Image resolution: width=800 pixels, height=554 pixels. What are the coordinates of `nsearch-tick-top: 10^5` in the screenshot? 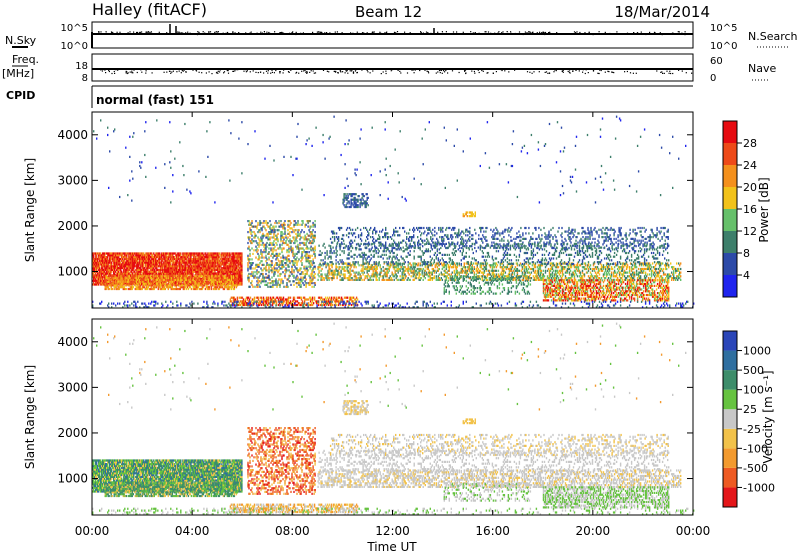 It's located at (723, 28).